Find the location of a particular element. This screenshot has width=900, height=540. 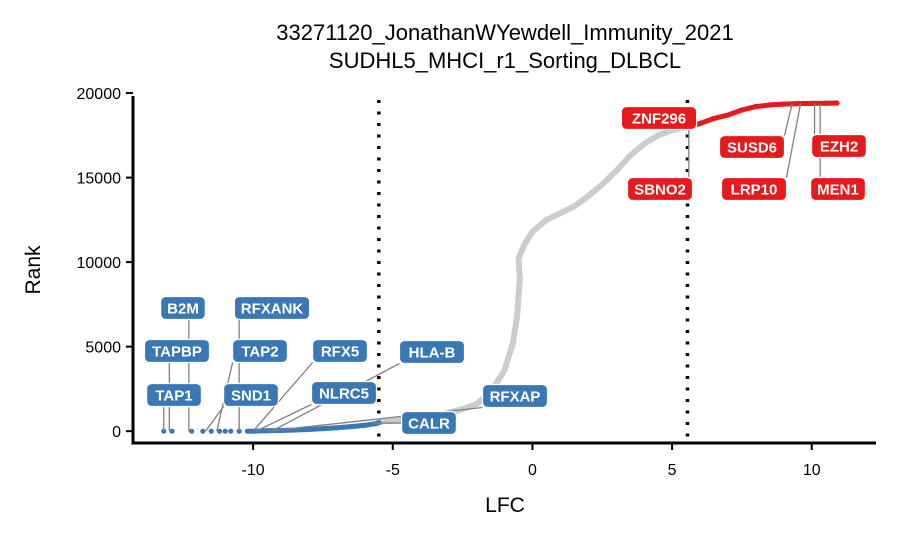

gene-label-text: TAPBP is located at coordinates (177, 352).